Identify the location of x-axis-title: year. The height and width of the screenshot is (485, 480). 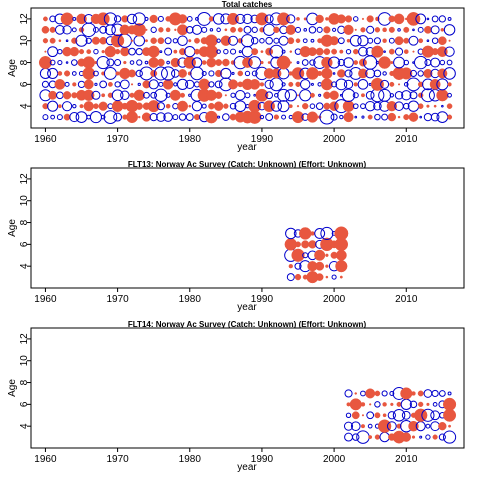
(247, 467).